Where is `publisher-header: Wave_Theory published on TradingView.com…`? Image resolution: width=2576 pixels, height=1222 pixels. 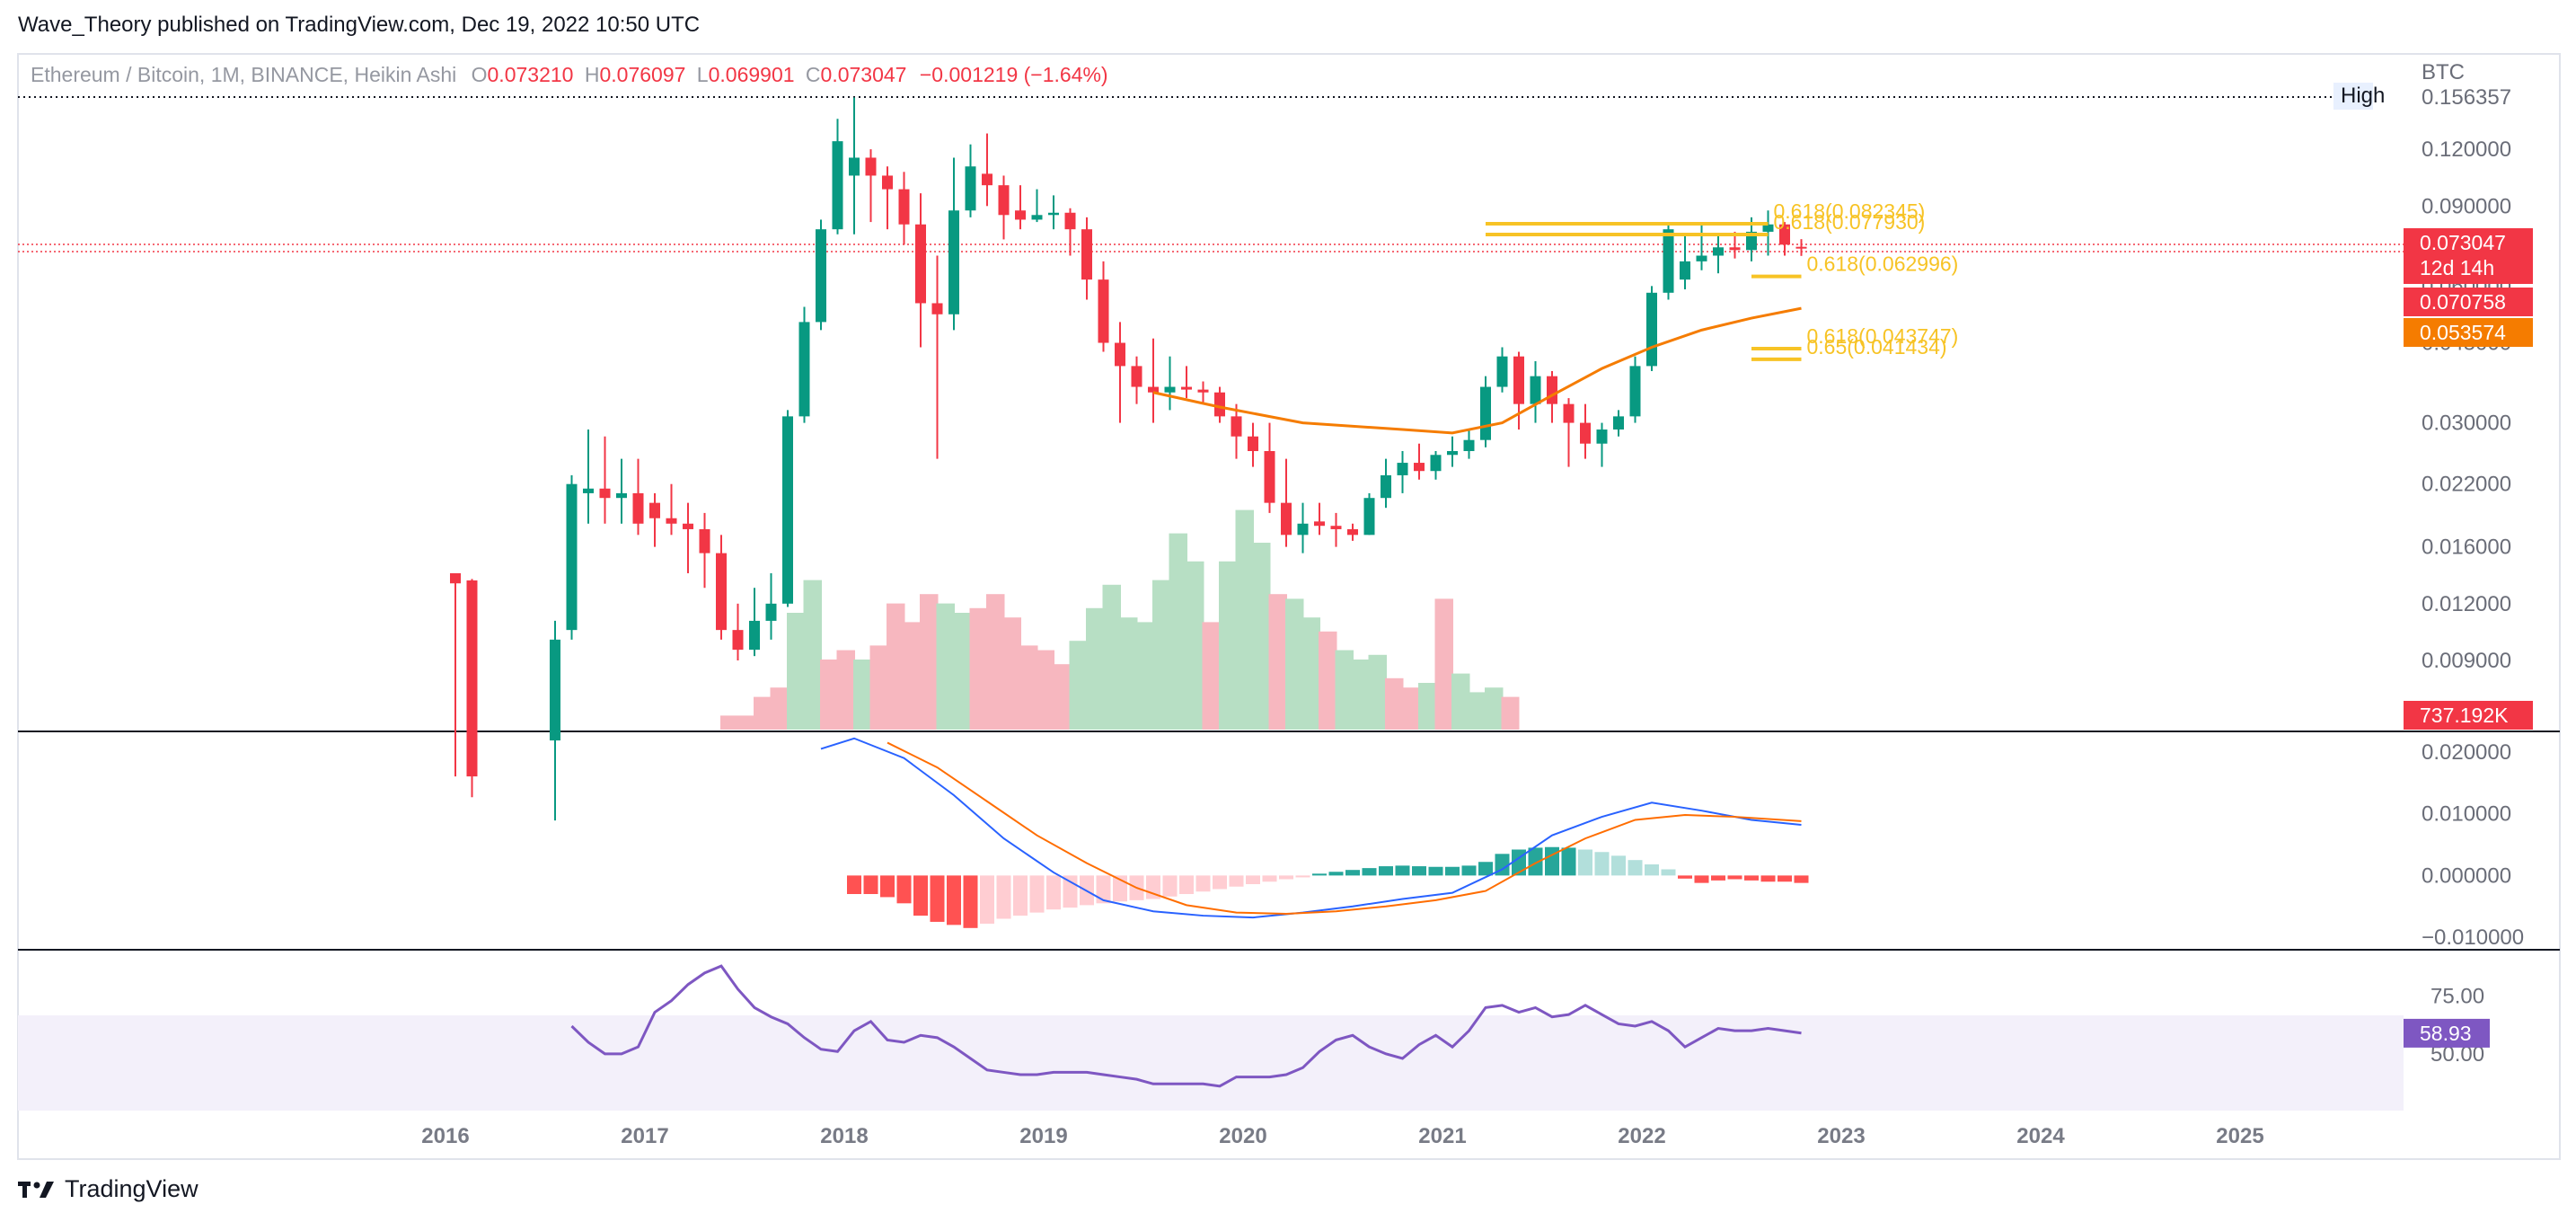 publisher-header: Wave_Theory published on TradingView.com… is located at coordinates (359, 25).